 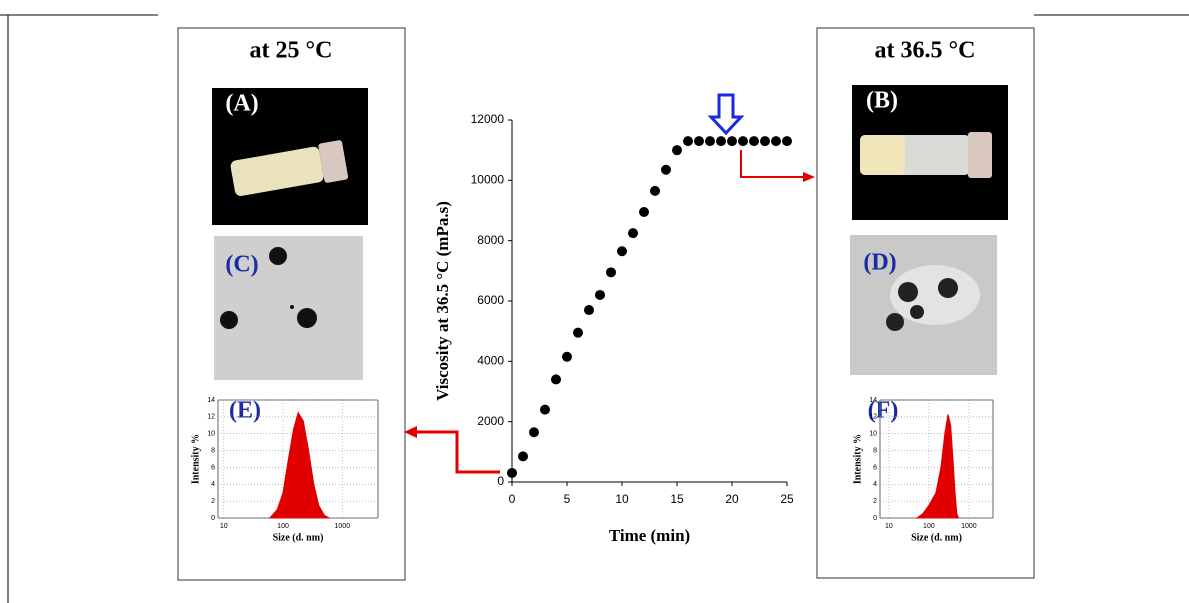 What do you see at coordinates (488, 119) in the screenshot?
I see `y-tick-label: 12000` at bounding box center [488, 119].